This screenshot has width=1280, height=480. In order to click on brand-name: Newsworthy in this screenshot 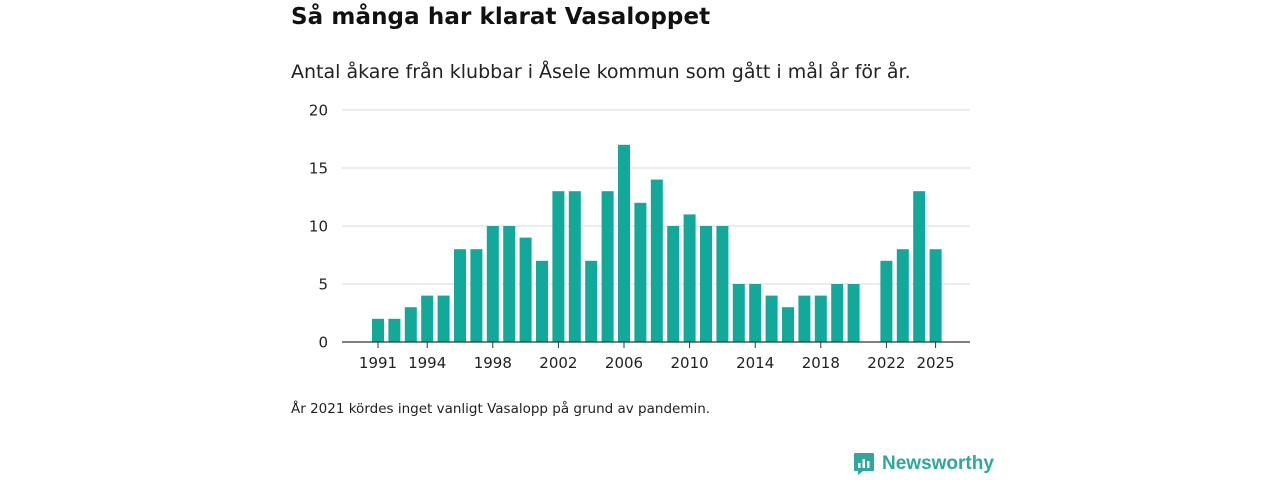, I will do `click(938, 463)`.